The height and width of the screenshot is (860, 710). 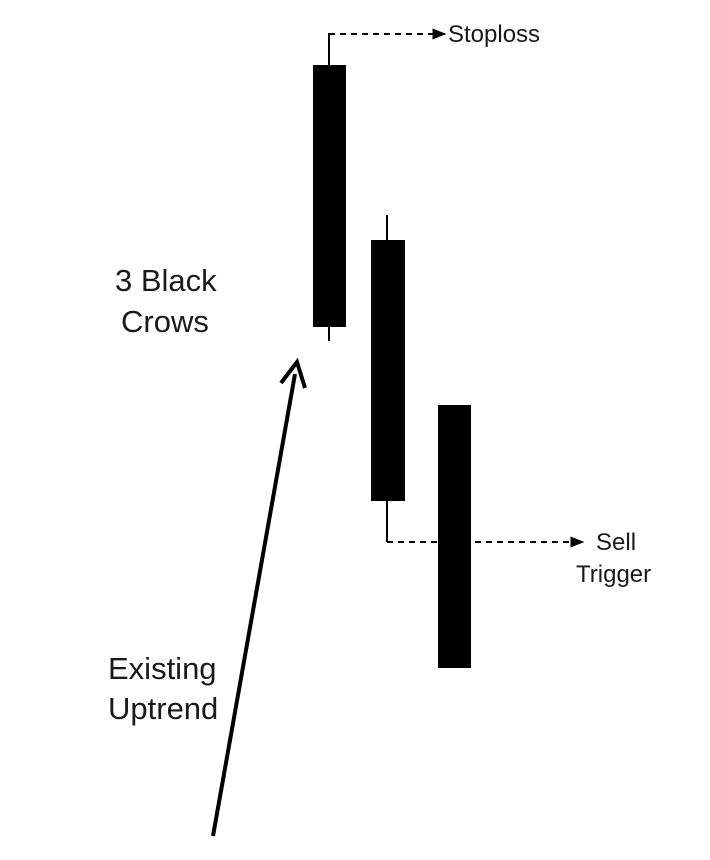 What do you see at coordinates (329, 196) in the screenshot?
I see `candle-1-body` at bounding box center [329, 196].